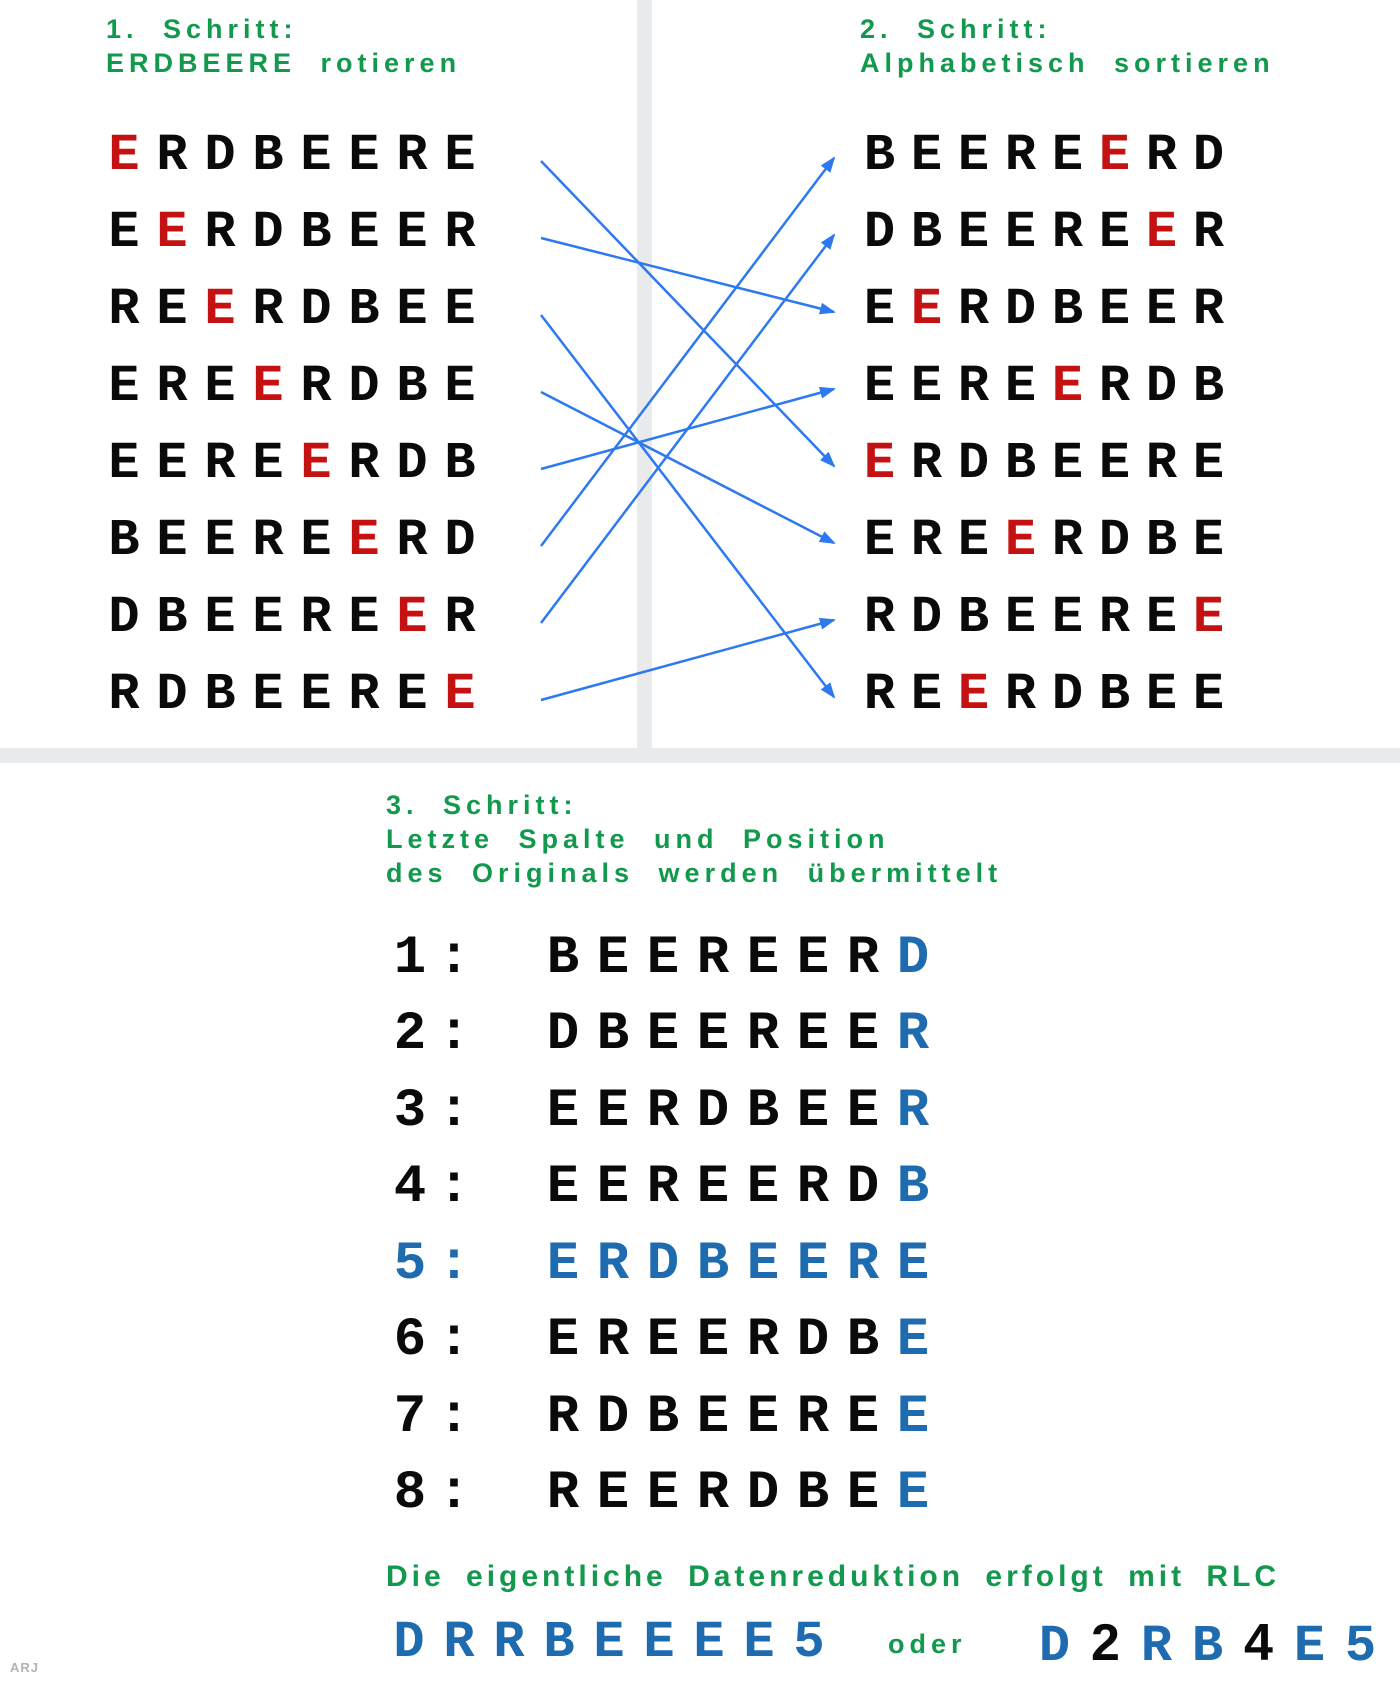 The image size is (1400, 1685). I want to click on step2-title-line2: Alphabetisch sortieren, so click(1067, 63).